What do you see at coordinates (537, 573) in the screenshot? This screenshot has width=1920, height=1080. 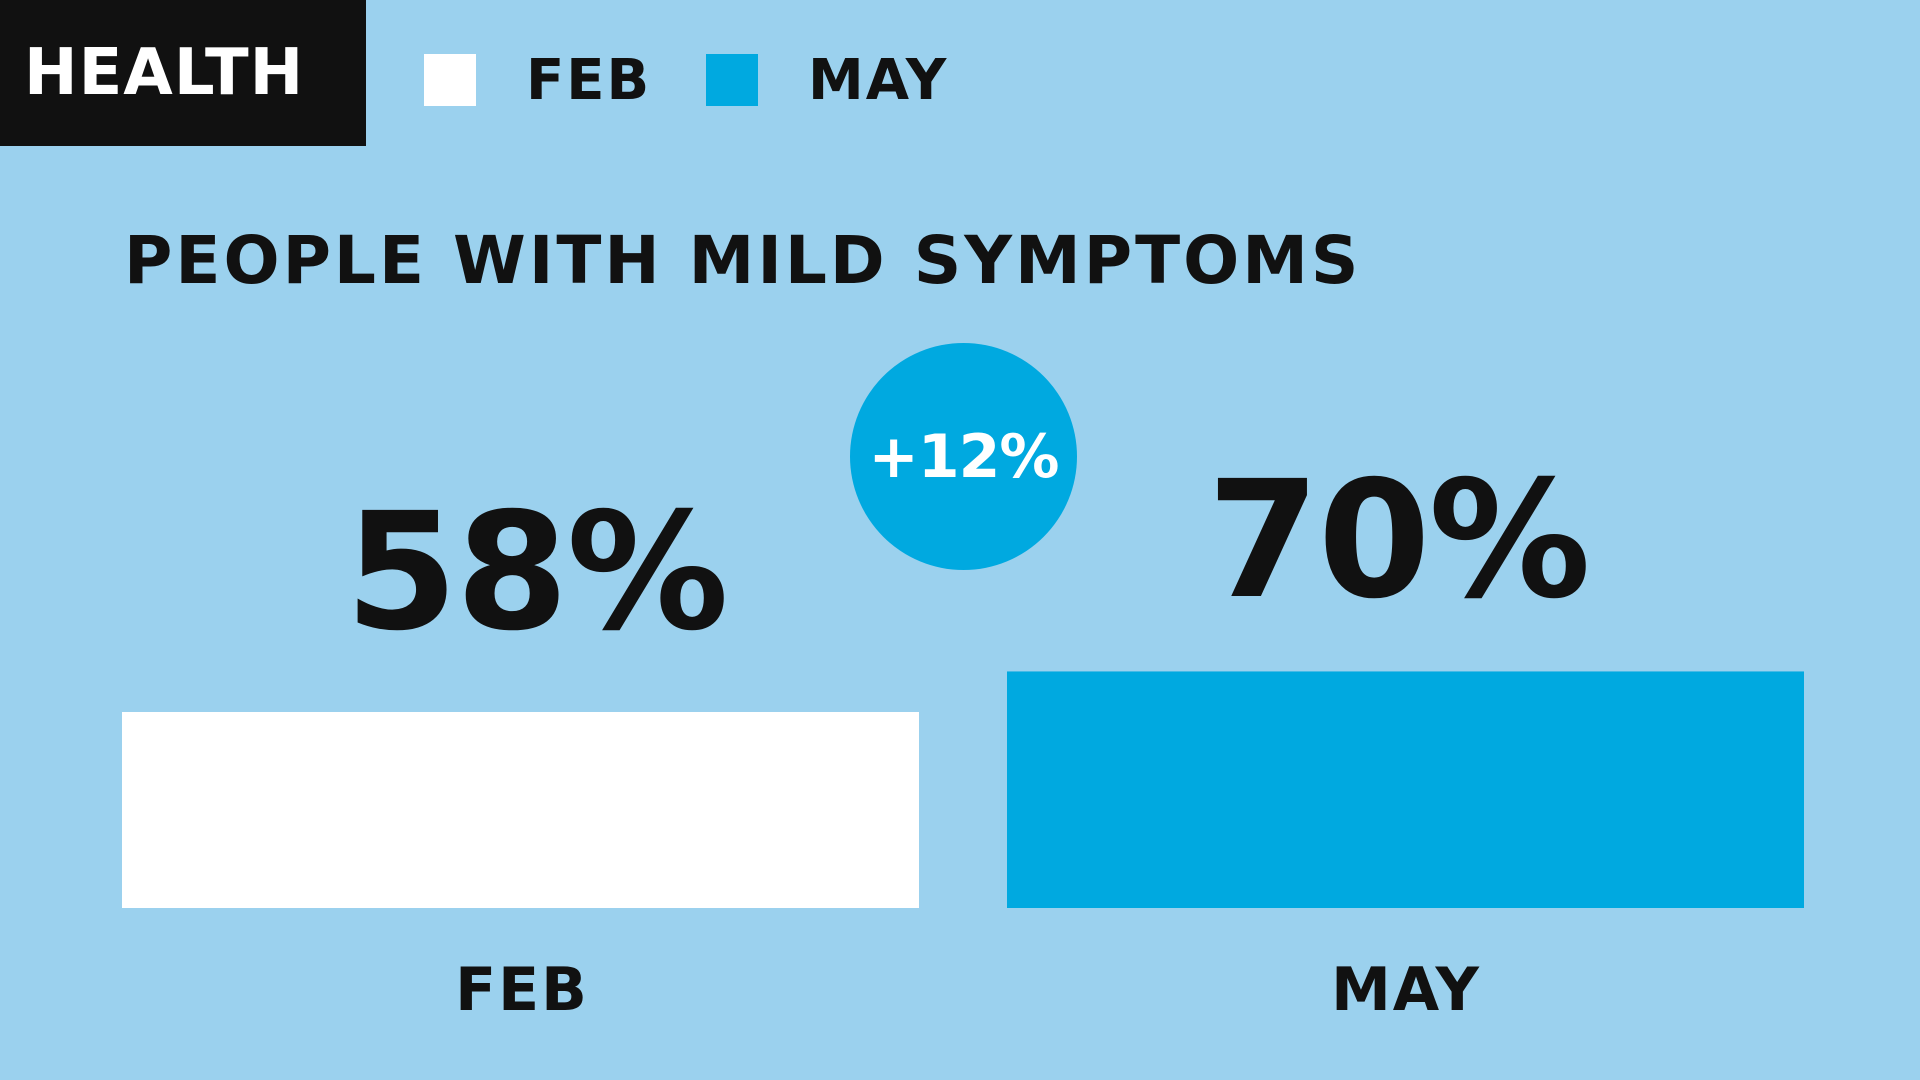 I see `value-label-feb: 58%` at bounding box center [537, 573].